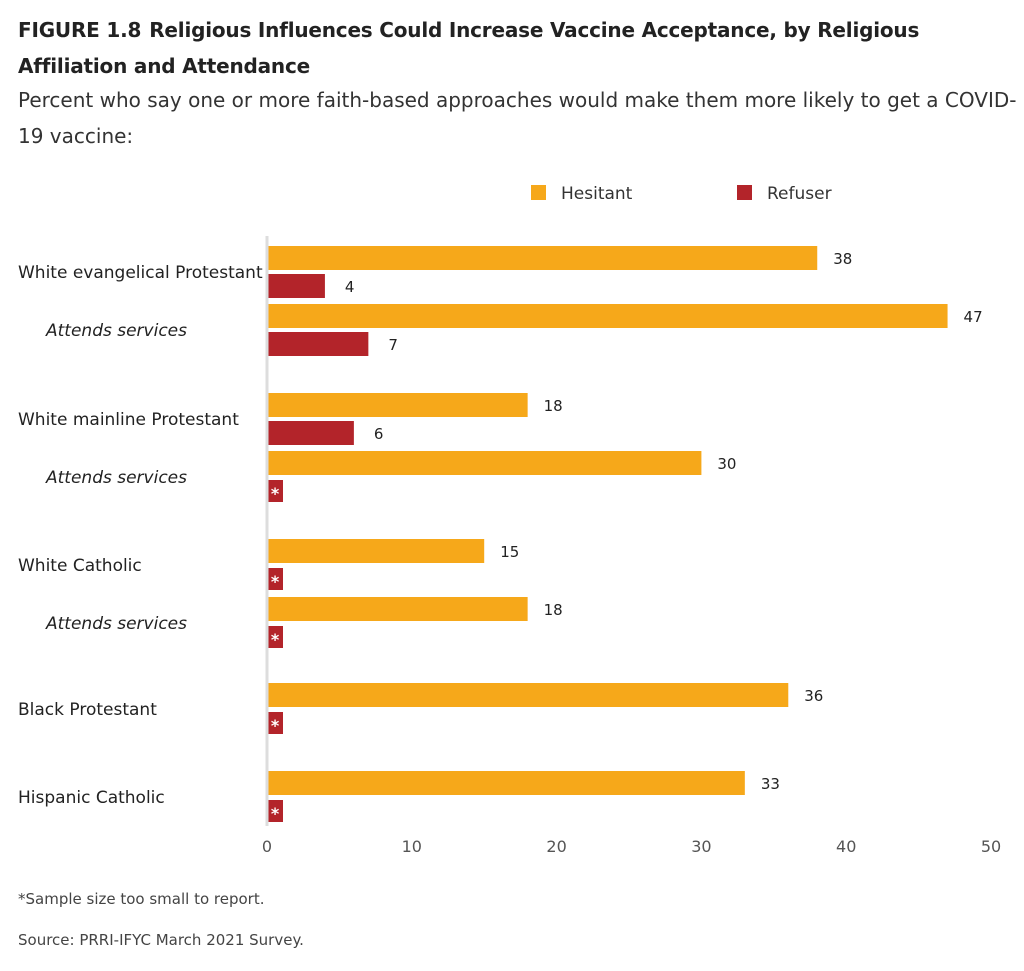 The image size is (1024, 971). What do you see at coordinates (842, 259) in the screenshot?
I see `data-label-hesitant: 38` at bounding box center [842, 259].